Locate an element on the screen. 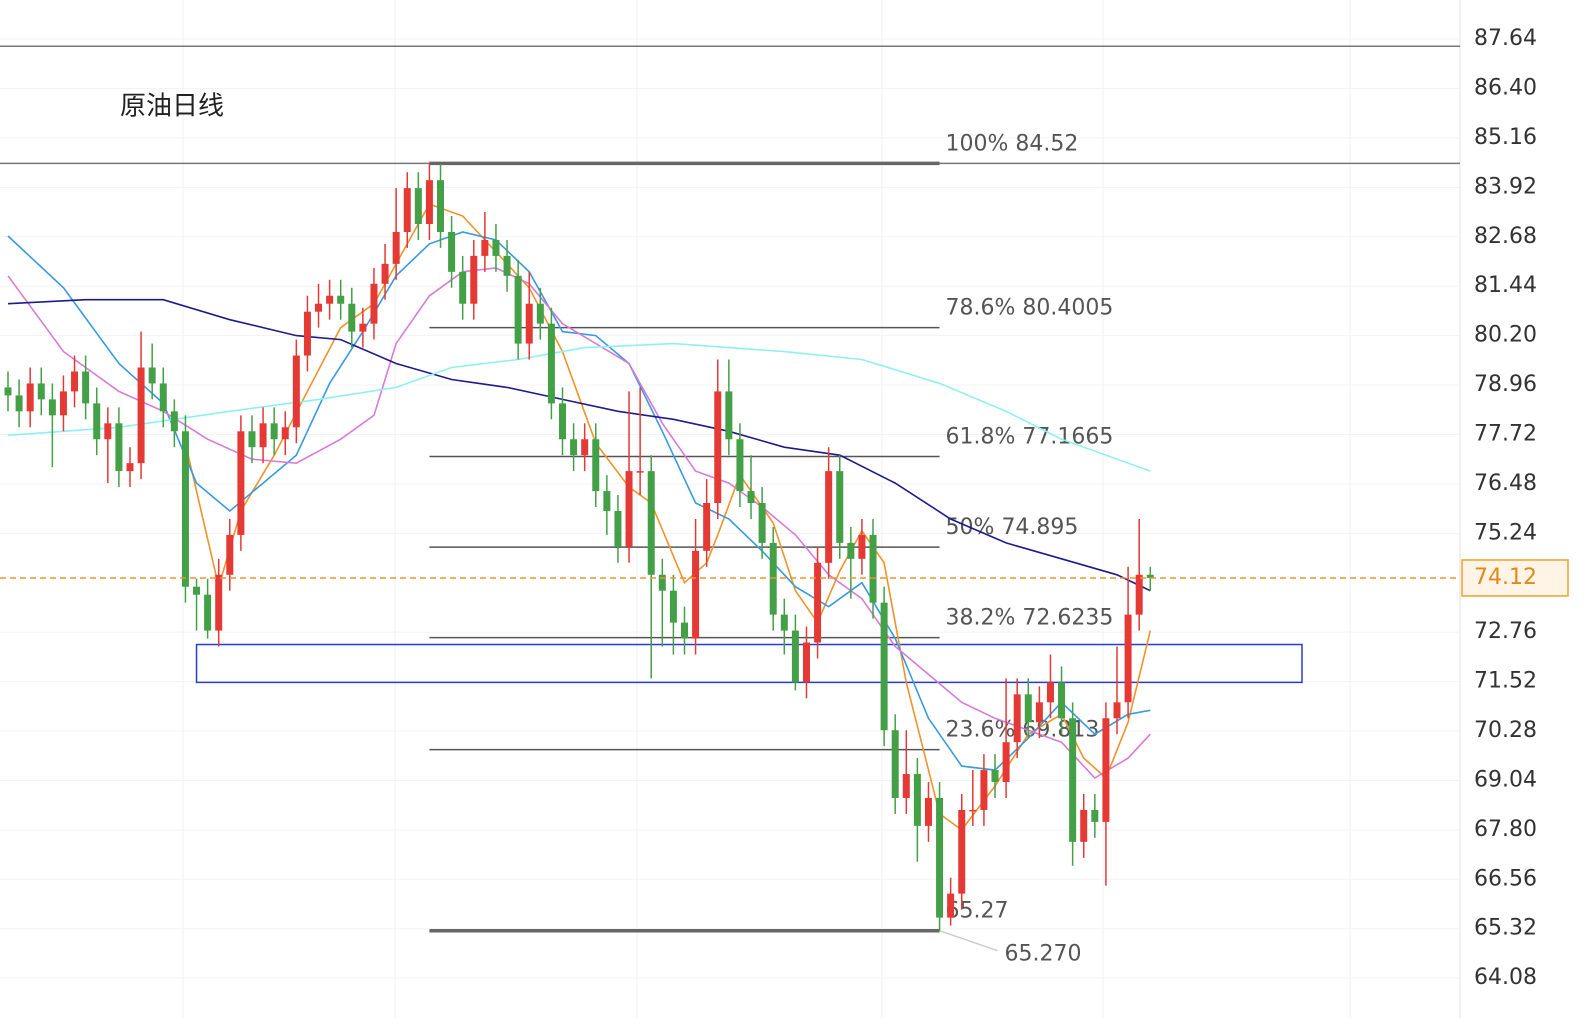 The width and height of the screenshot is (1584, 1018). fib-label: 38.2% 72.6235 is located at coordinates (1030, 618).